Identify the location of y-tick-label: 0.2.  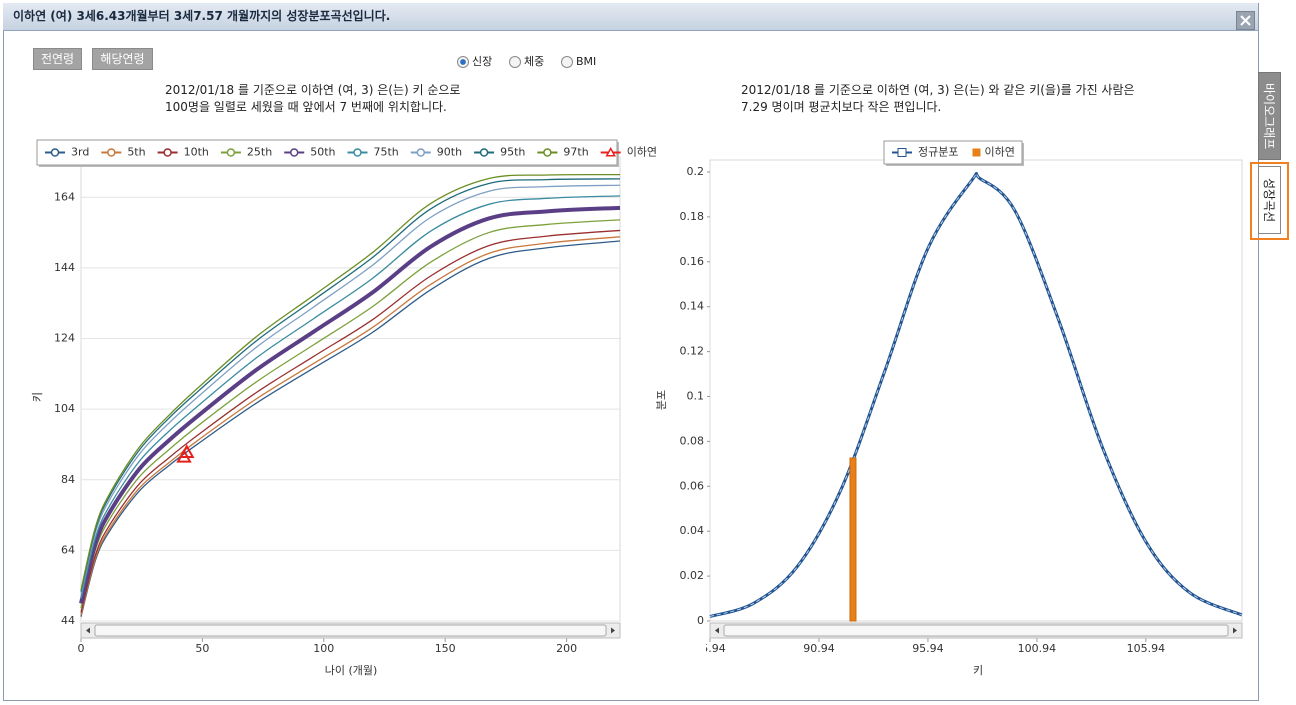
(696, 171).